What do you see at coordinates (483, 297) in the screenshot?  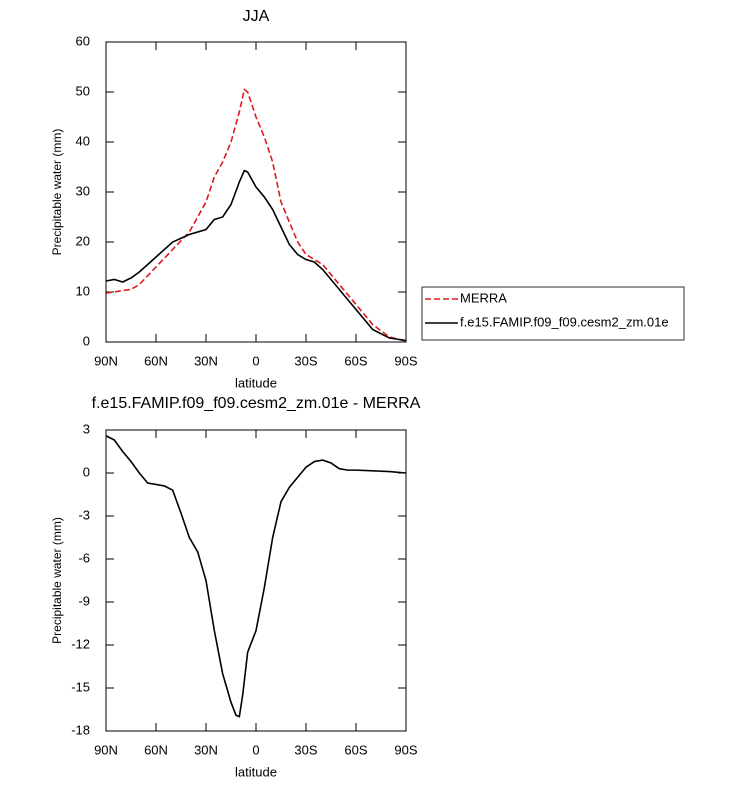 I see `legend-label: MERRA` at bounding box center [483, 297].